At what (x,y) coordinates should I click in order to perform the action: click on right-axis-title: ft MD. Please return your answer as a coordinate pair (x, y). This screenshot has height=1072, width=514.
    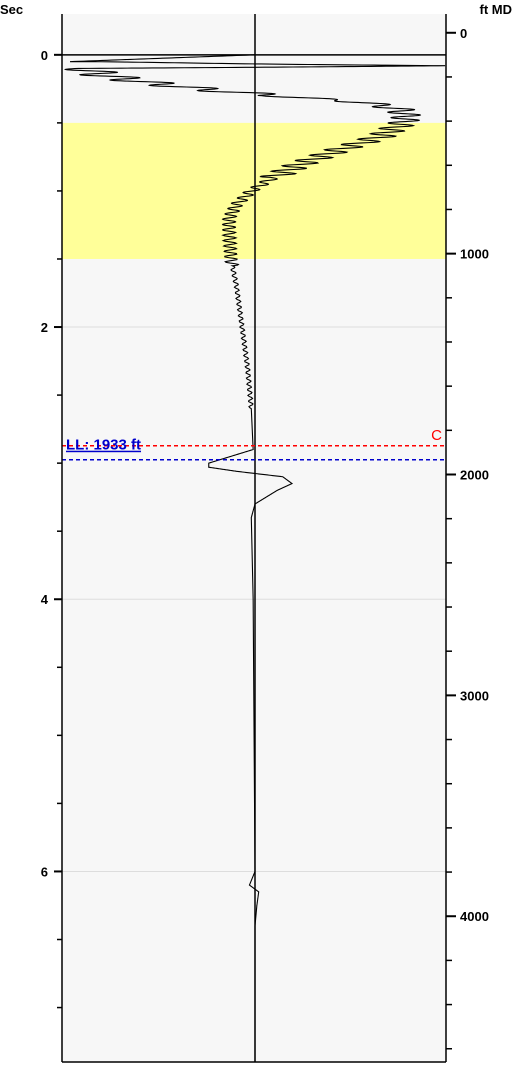
    Looking at the image, I should click on (496, 9).